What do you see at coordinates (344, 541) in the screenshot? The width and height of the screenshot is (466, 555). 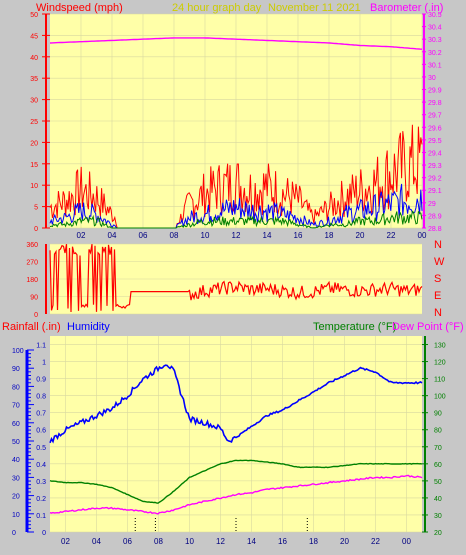 I see `temp-x-tick-label: 20` at bounding box center [344, 541].